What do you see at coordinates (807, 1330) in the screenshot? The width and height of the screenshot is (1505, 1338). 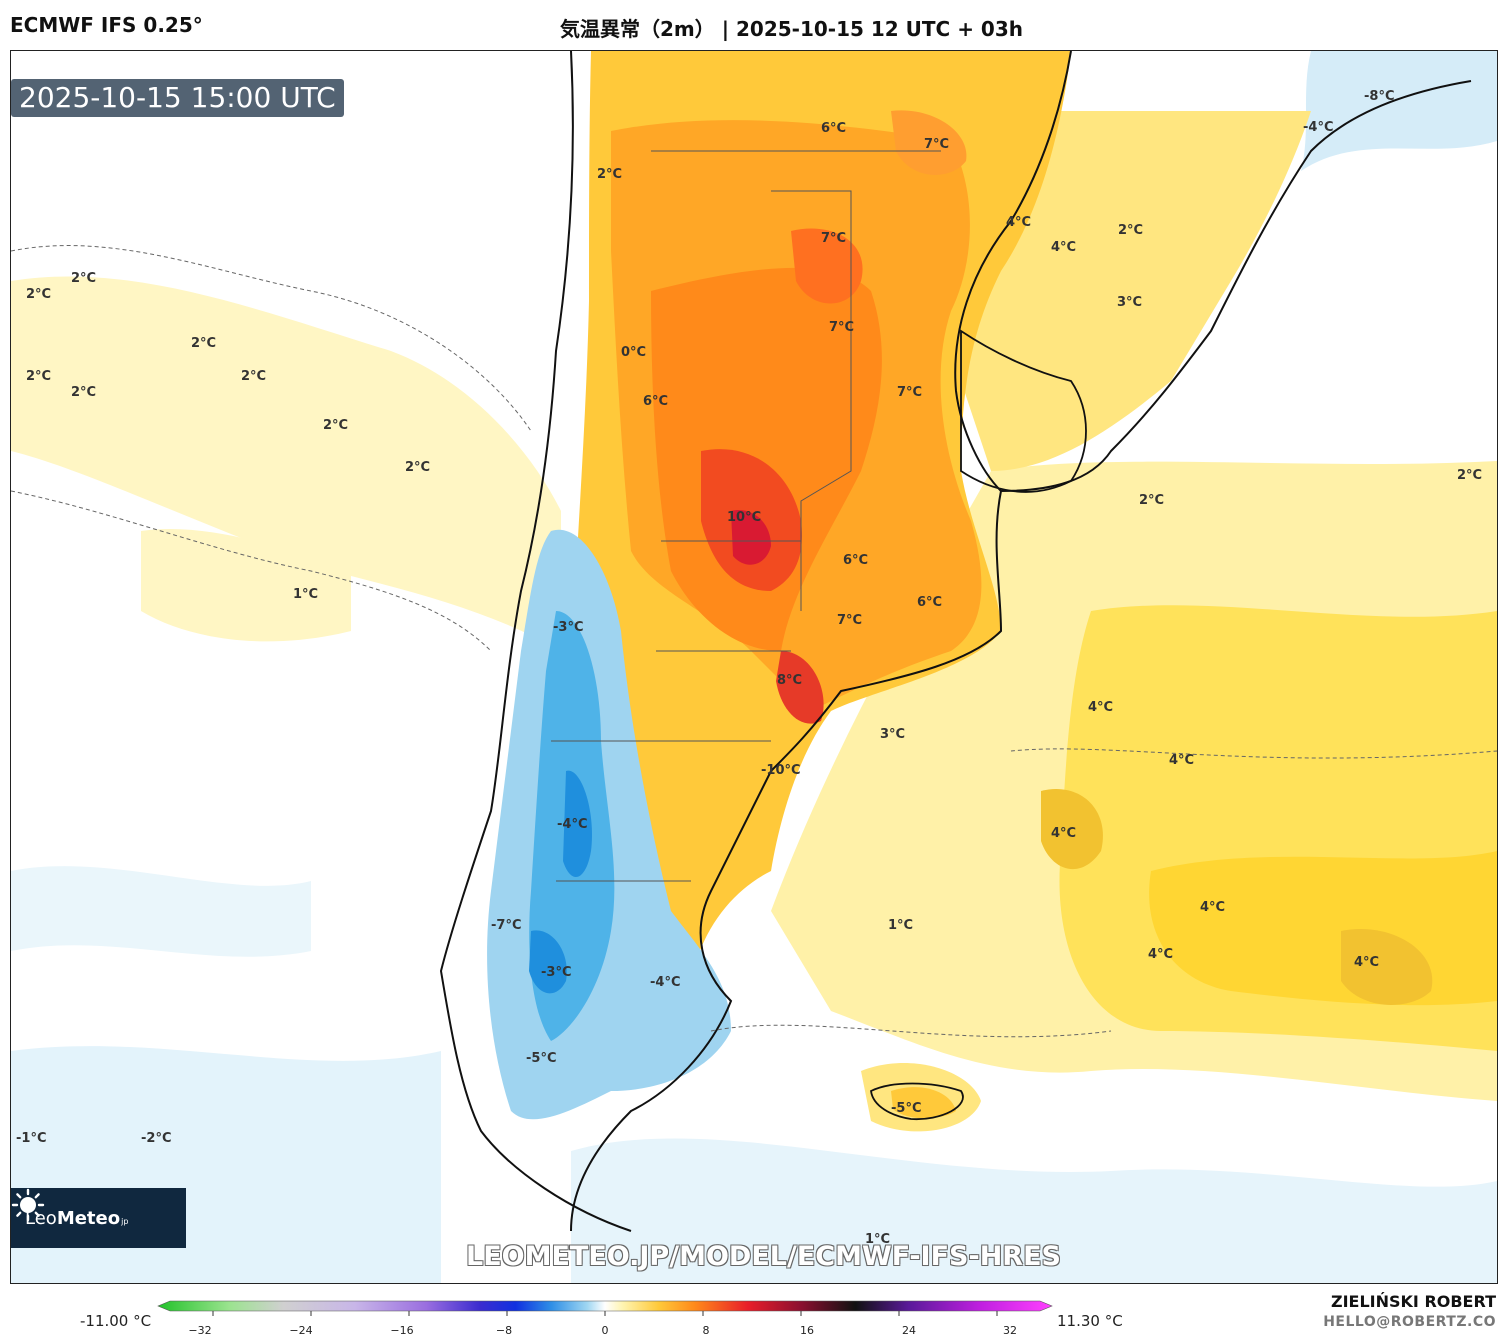 I see `colorbar-tick: 16` at bounding box center [807, 1330].